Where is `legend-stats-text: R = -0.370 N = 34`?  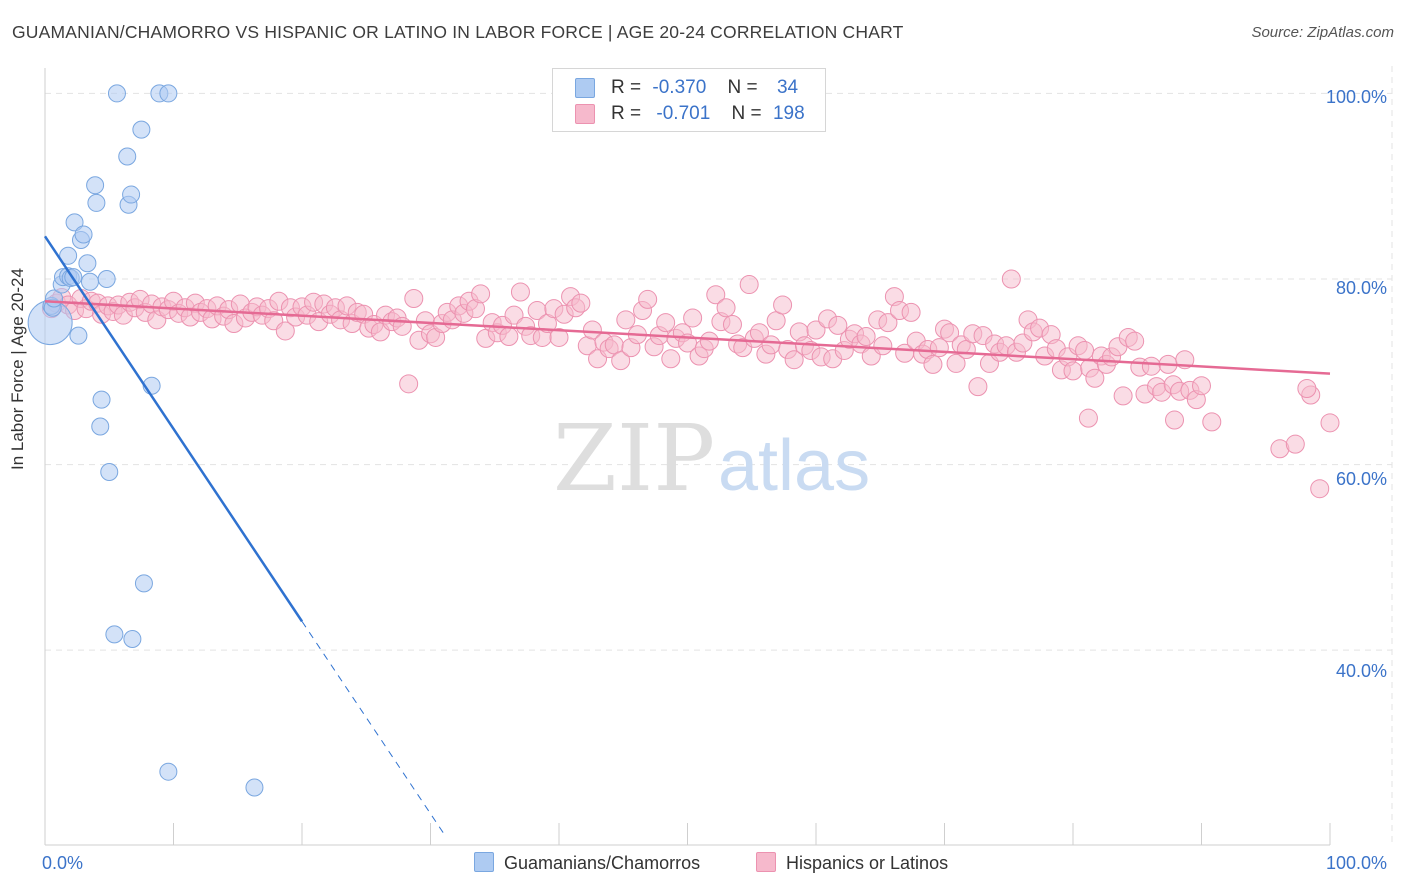 legend-stats-text: R = -0.370 N = 34 is located at coordinates (704, 88).